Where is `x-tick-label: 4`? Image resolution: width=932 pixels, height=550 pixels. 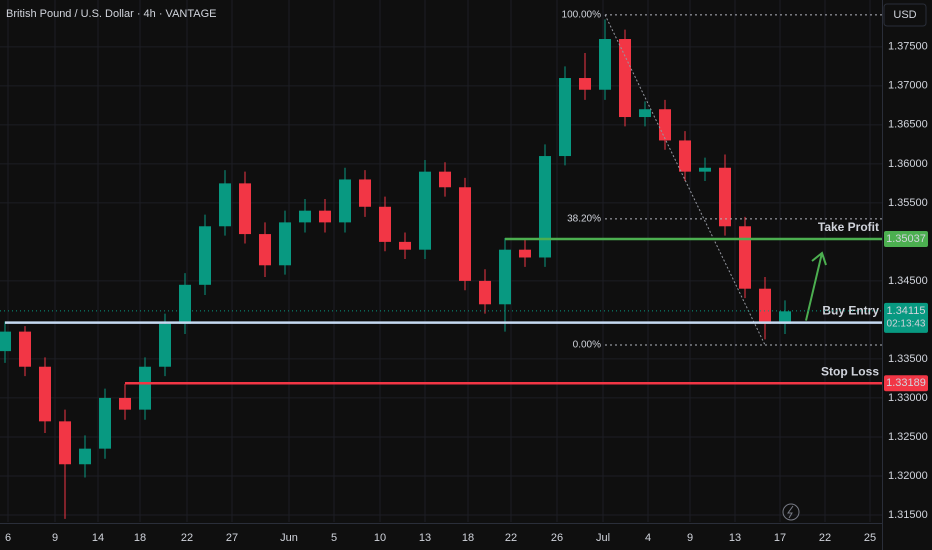
x-tick-label: 4 is located at coordinates (648, 538).